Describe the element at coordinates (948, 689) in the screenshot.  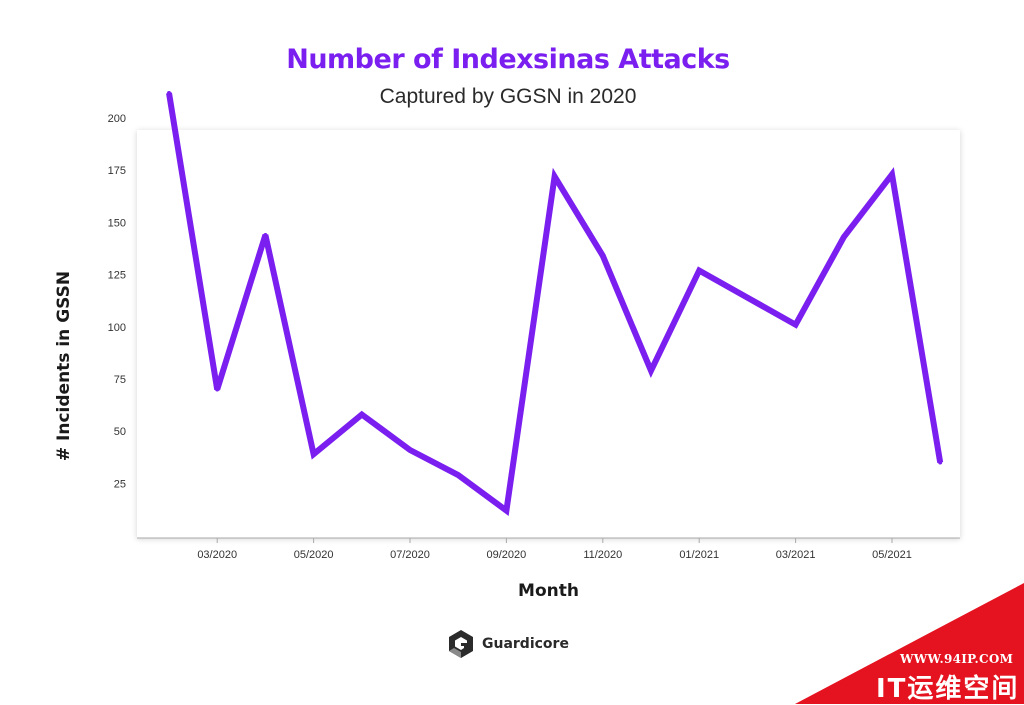
I see `watermark-text: IT运维空间` at that location.